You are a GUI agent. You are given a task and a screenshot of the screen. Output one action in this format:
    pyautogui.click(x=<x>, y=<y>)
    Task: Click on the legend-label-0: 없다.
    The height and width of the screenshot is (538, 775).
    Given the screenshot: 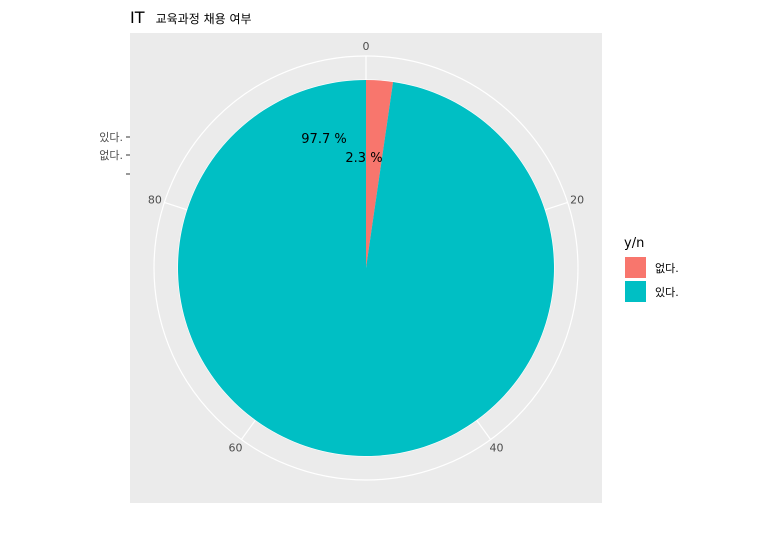 What is the action you would take?
    pyautogui.click(x=667, y=268)
    